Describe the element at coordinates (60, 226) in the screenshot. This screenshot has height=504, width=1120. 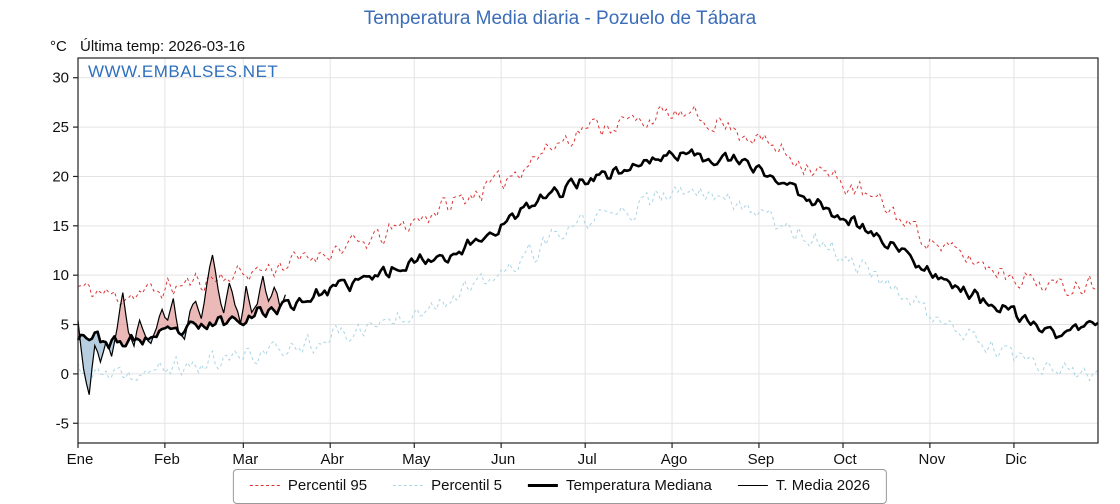
I see `svg-text: 15` at that location.